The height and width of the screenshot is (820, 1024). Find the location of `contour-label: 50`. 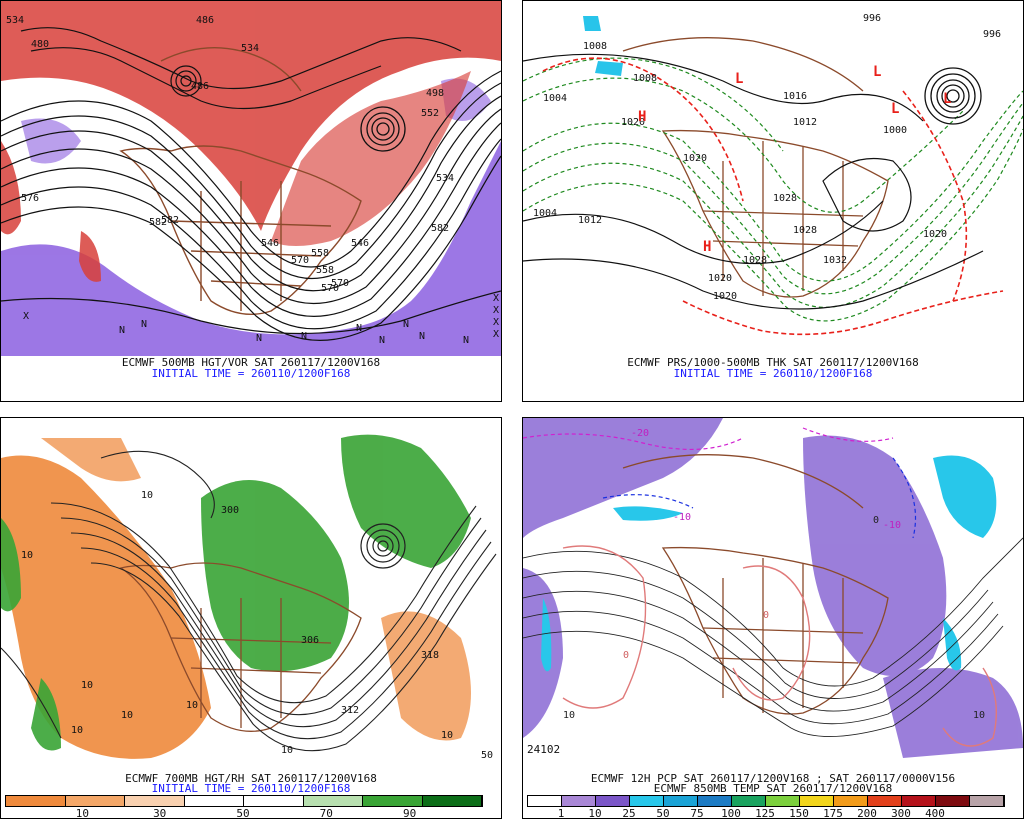

contour-label: 50 is located at coordinates (487, 755).